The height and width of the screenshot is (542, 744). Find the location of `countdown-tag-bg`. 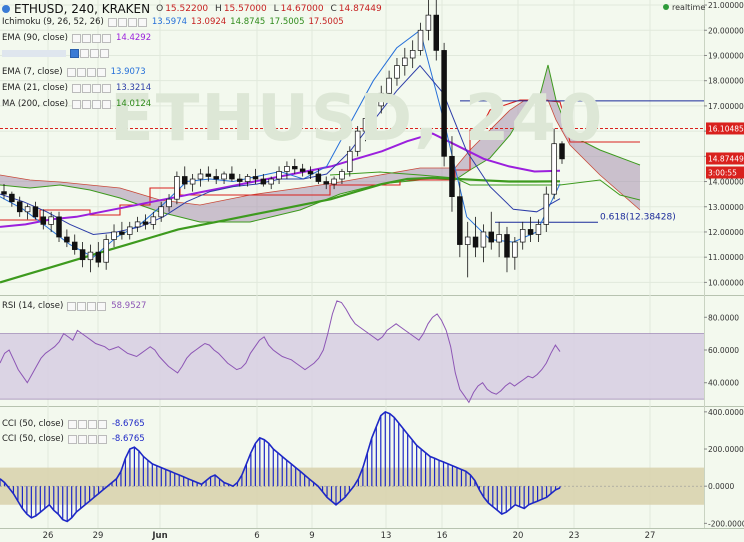

countdown-tag-bg is located at coordinates (725, 172).